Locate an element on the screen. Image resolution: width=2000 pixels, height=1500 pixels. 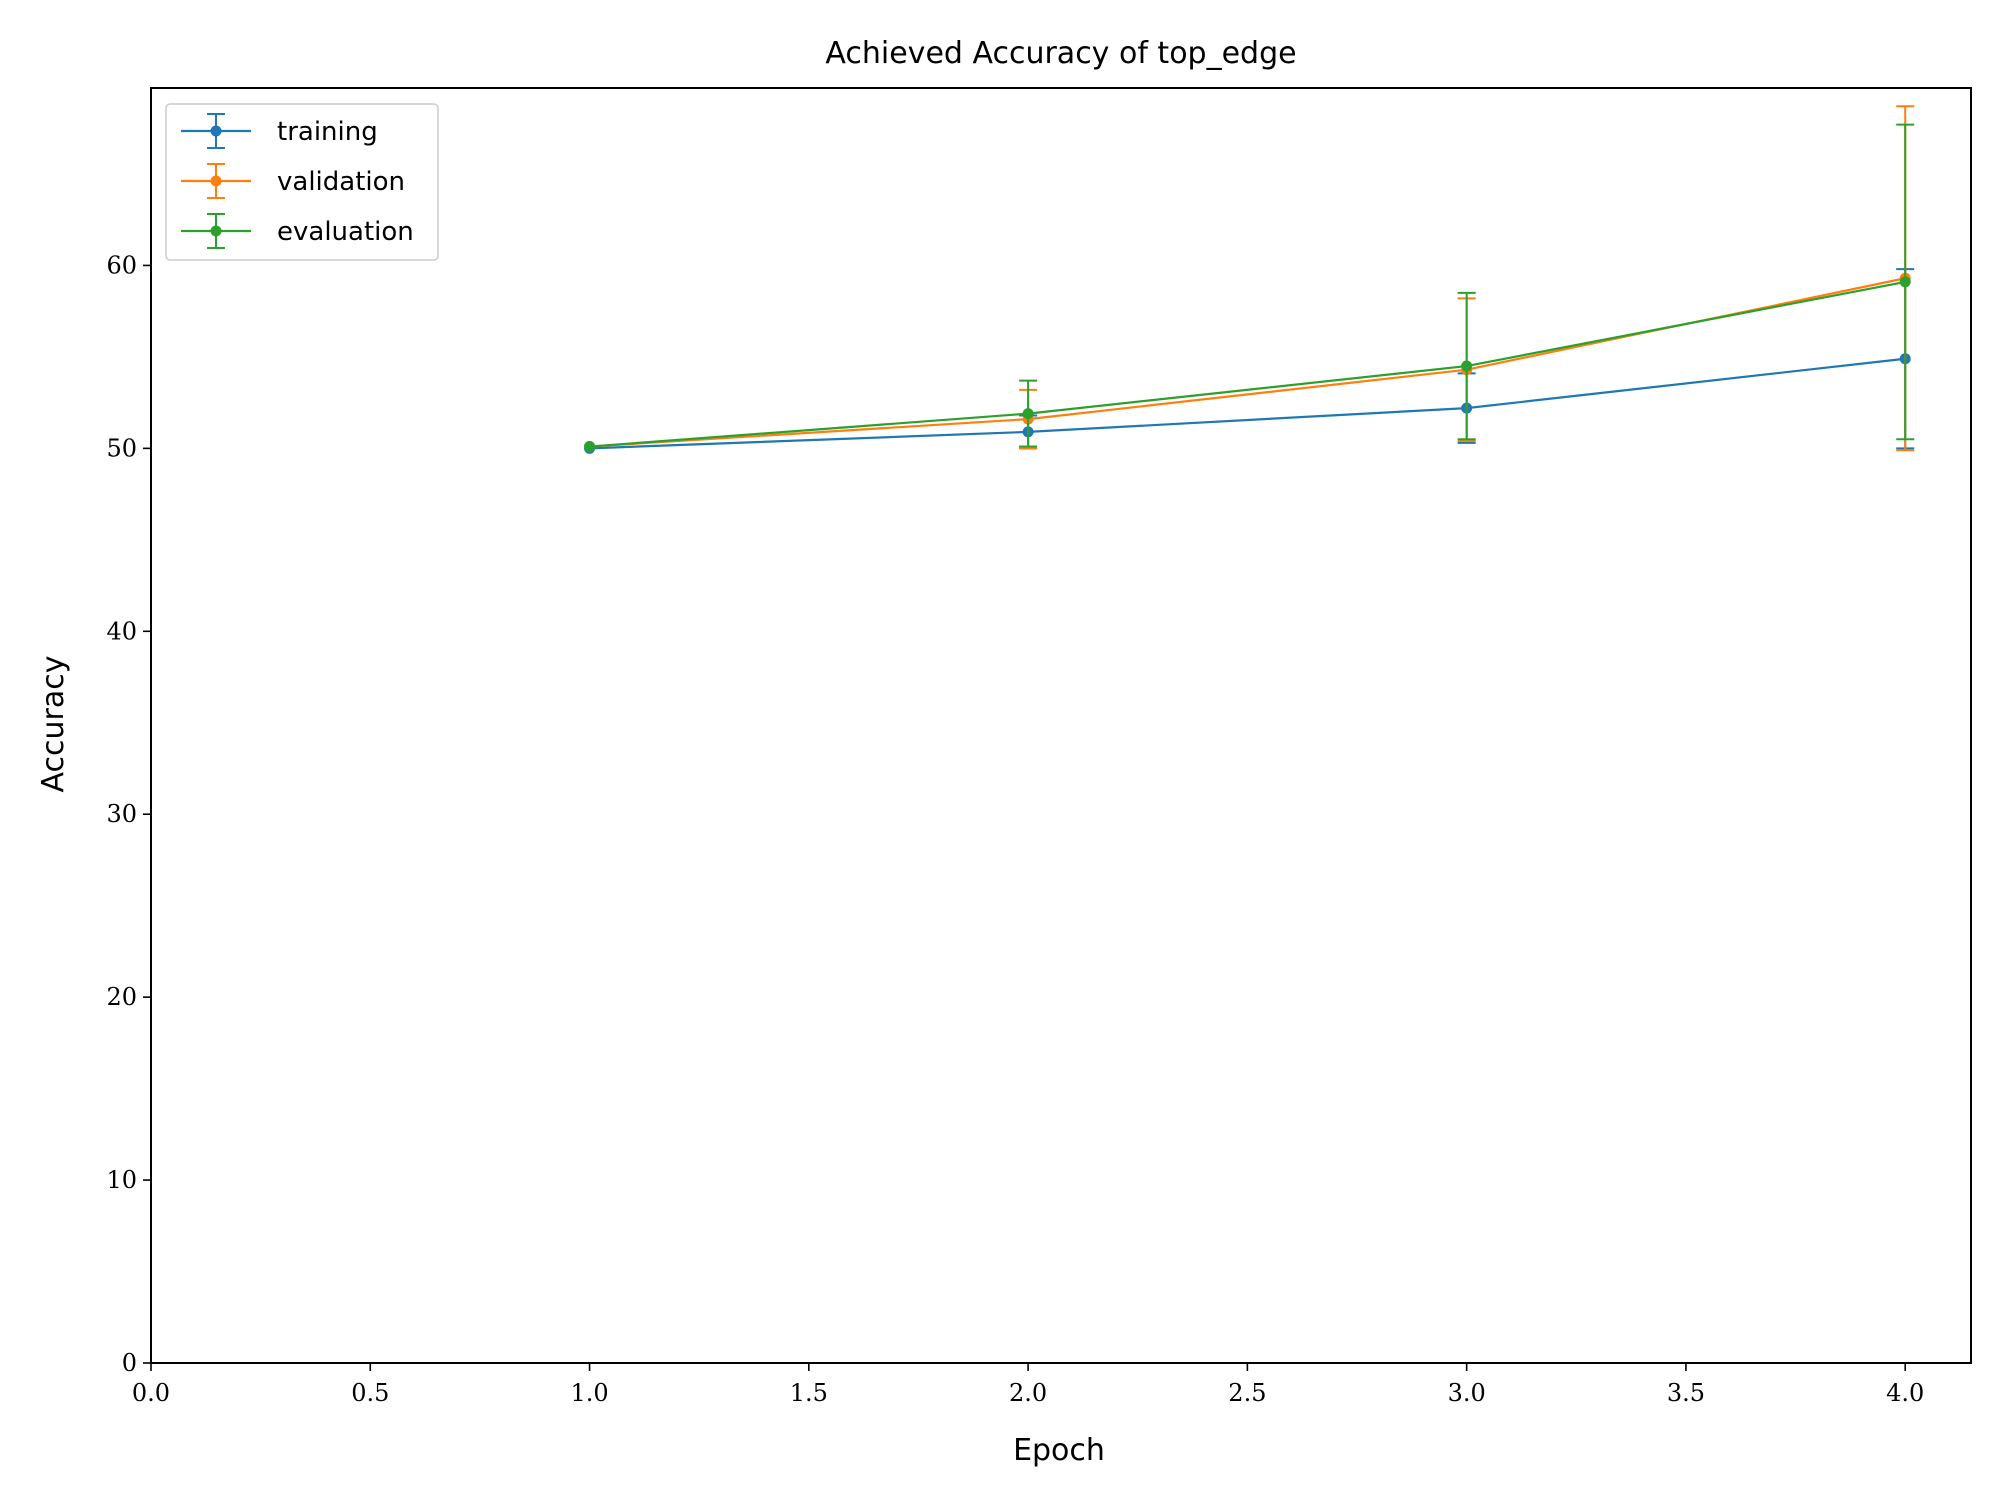
evaluation-line is located at coordinates (1247, 364).